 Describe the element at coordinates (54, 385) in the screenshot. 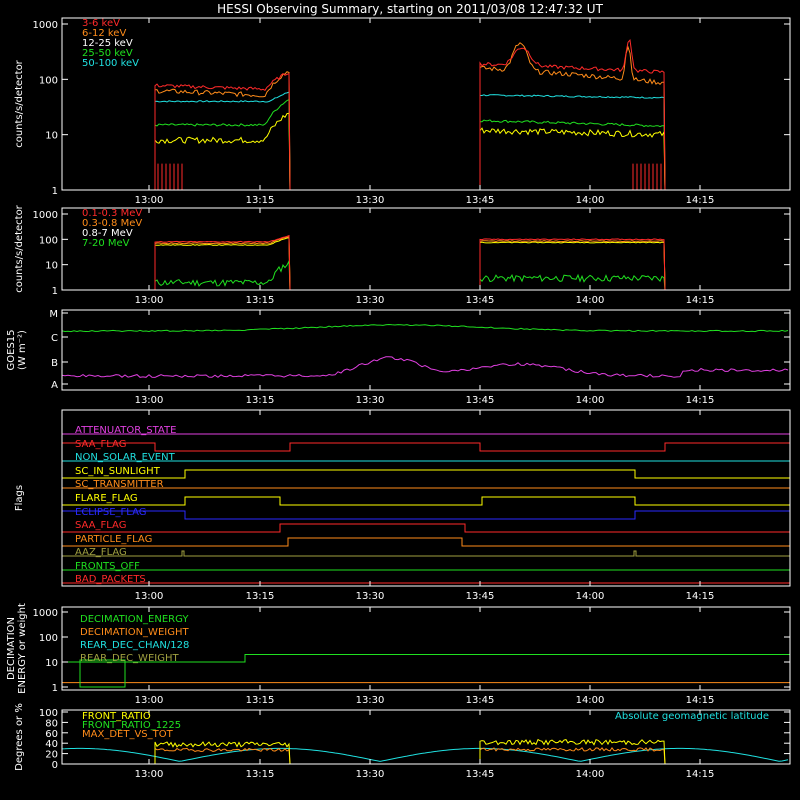

I see `goes-ytick-label: A` at that location.